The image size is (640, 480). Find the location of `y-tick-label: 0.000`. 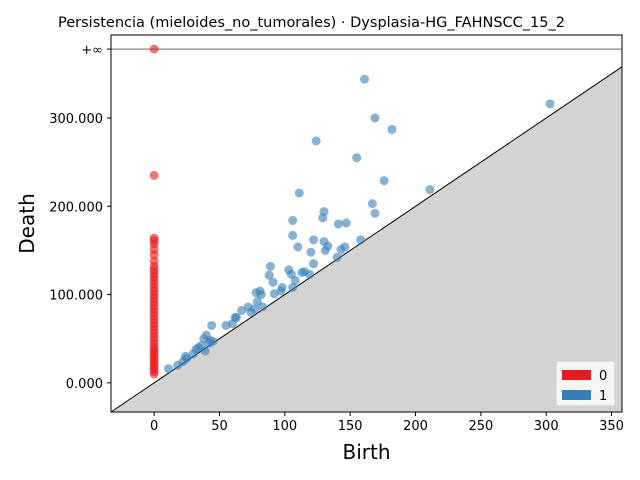

y-tick-label: 0.000 is located at coordinates (84, 384).